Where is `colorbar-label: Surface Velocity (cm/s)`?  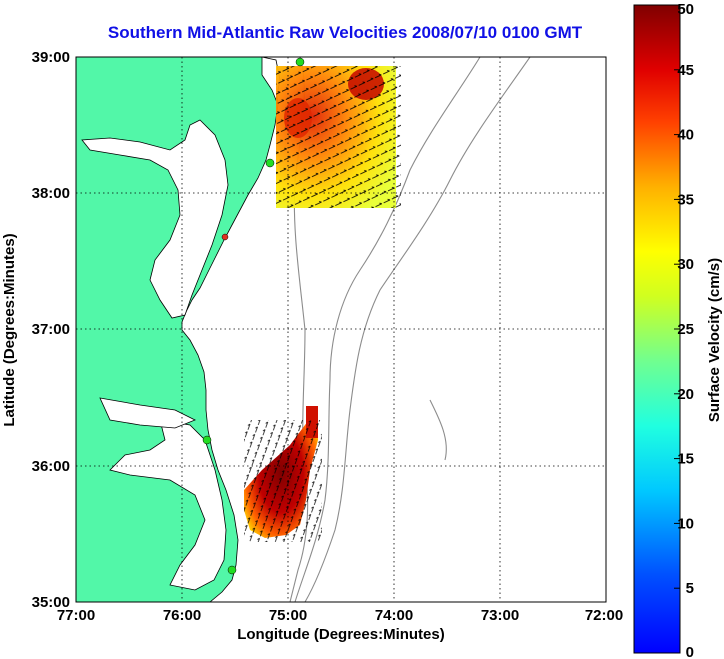
colorbar-label: Surface Velocity (cm/s) is located at coordinates (714, 340).